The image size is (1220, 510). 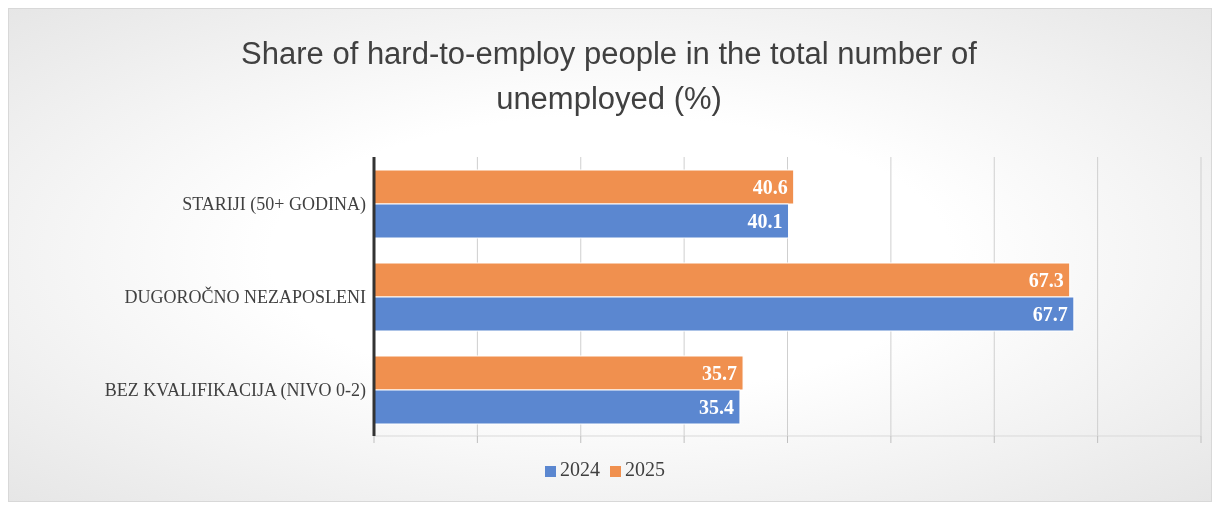 What do you see at coordinates (580, 469) in the screenshot?
I see `legend-label: 2024` at bounding box center [580, 469].